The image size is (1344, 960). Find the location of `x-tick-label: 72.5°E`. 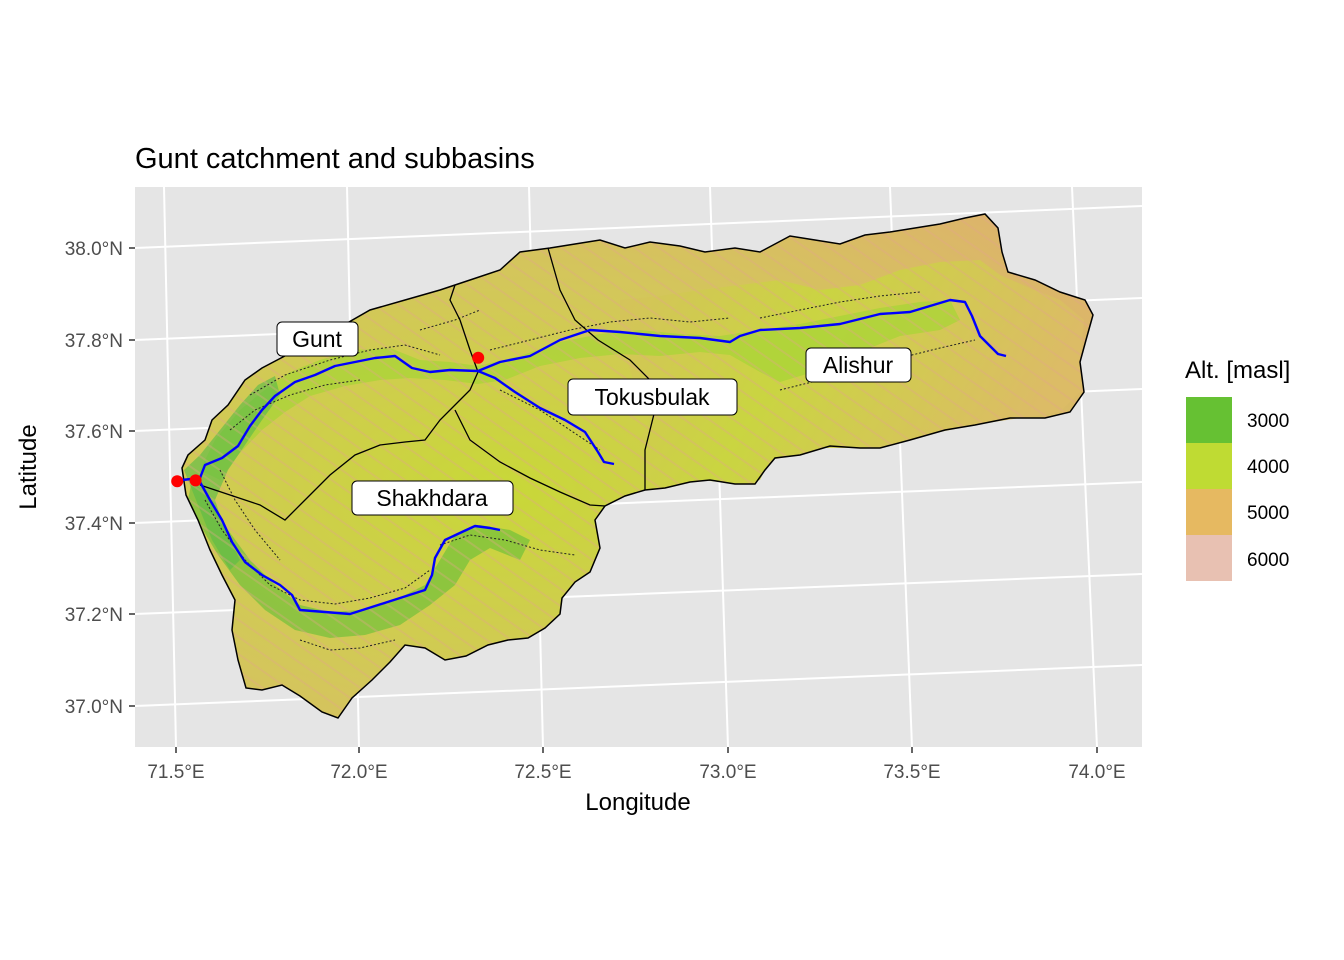

x-tick-label: 72.5°E is located at coordinates (542, 772).